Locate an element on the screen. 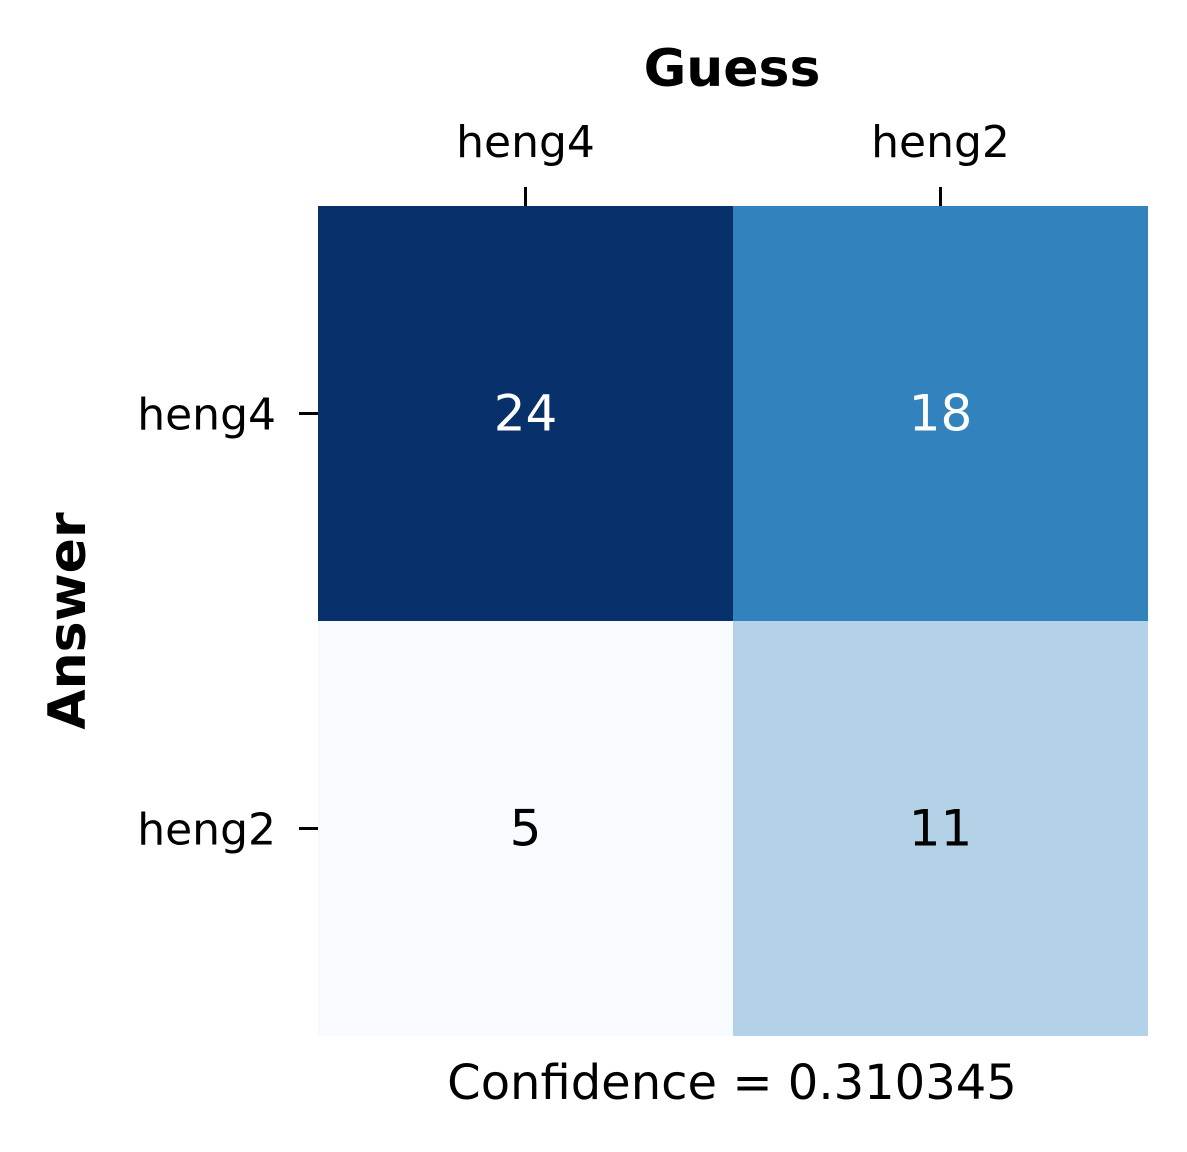 The height and width of the screenshot is (1152, 1187). y-axis-ticks: heng4 heng2 is located at coordinates (227, 623).